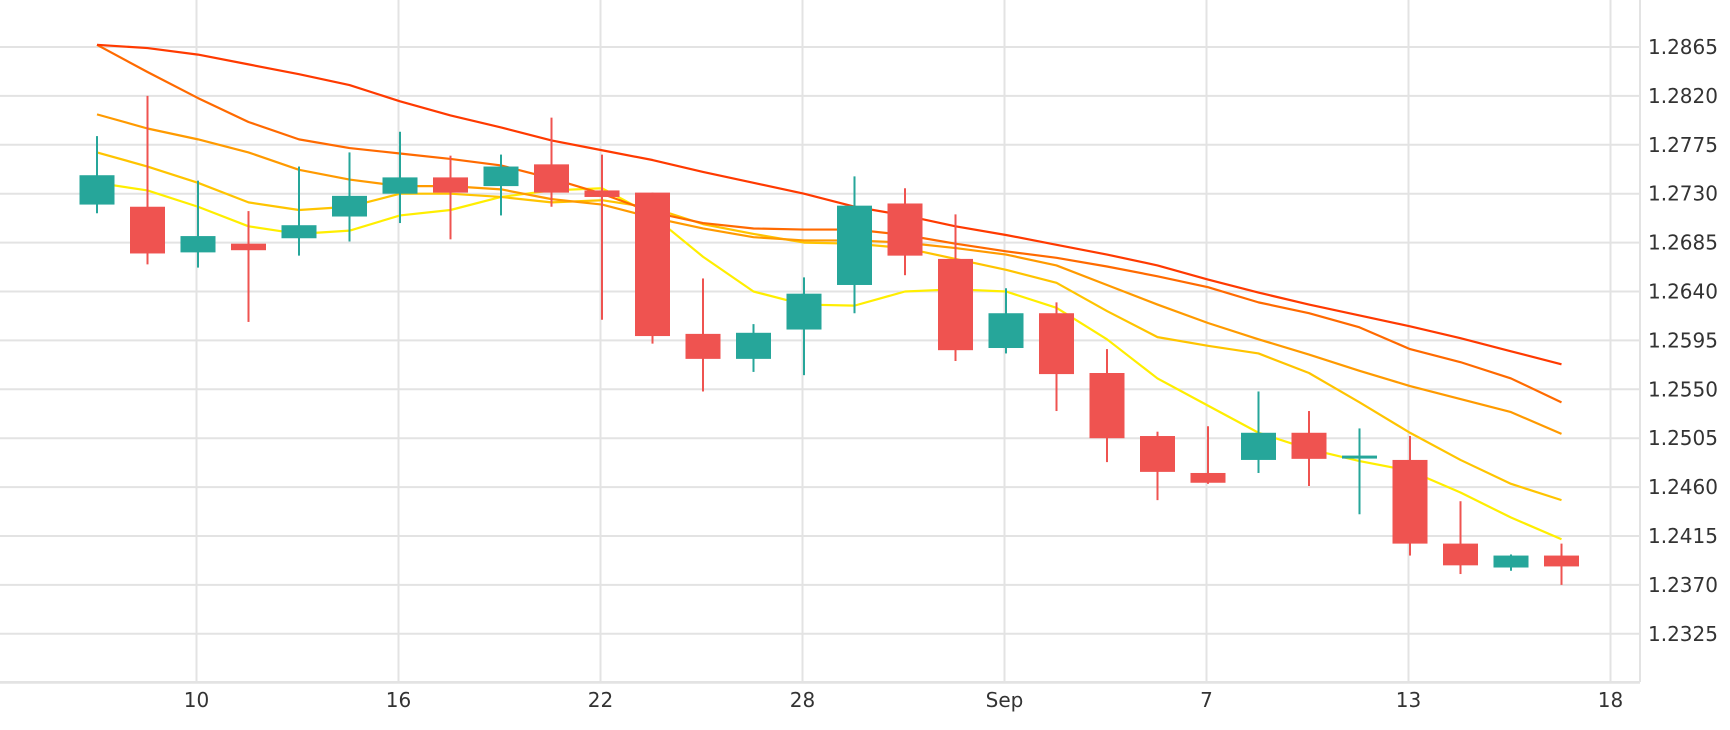  What do you see at coordinates (1206, 700) in the screenshot?
I see `x-tick-label: 7` at bounding box center [1206, 700].